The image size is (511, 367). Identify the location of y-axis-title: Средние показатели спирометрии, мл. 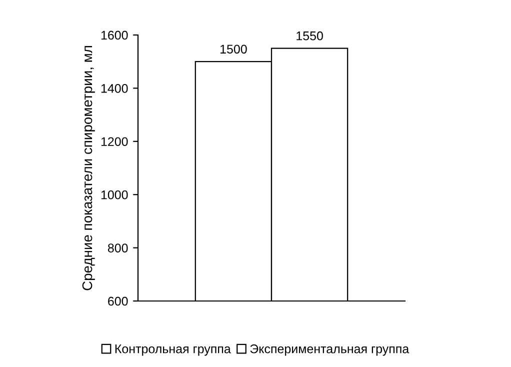
(88, 168).